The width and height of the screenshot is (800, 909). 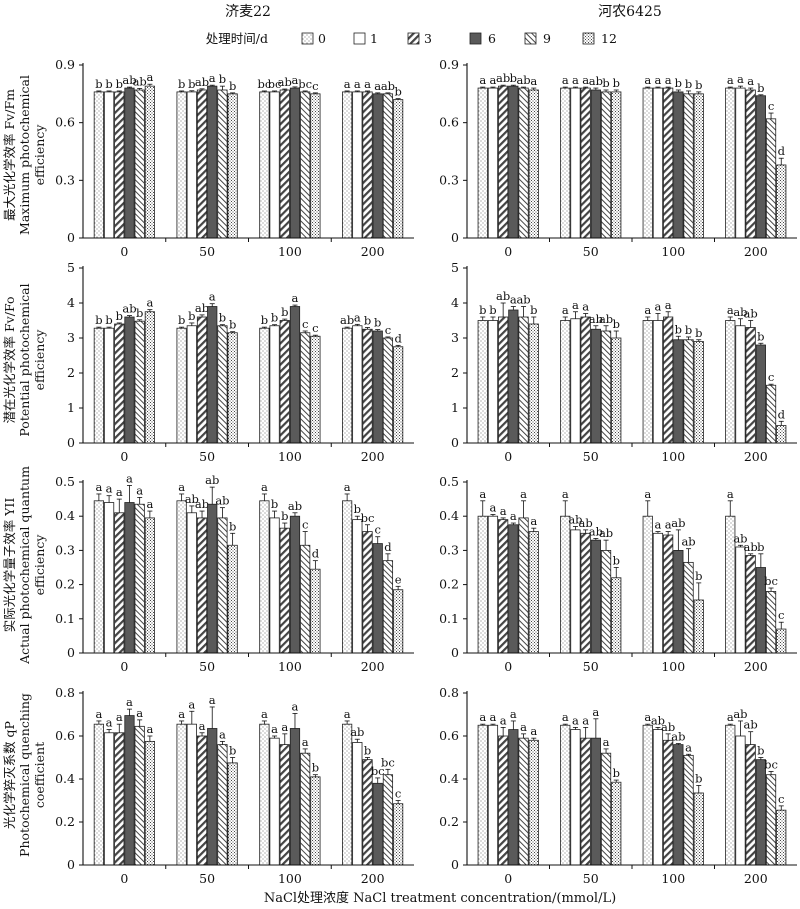 I want to click on legend-label-0: 0, so click(x=322, y=38).